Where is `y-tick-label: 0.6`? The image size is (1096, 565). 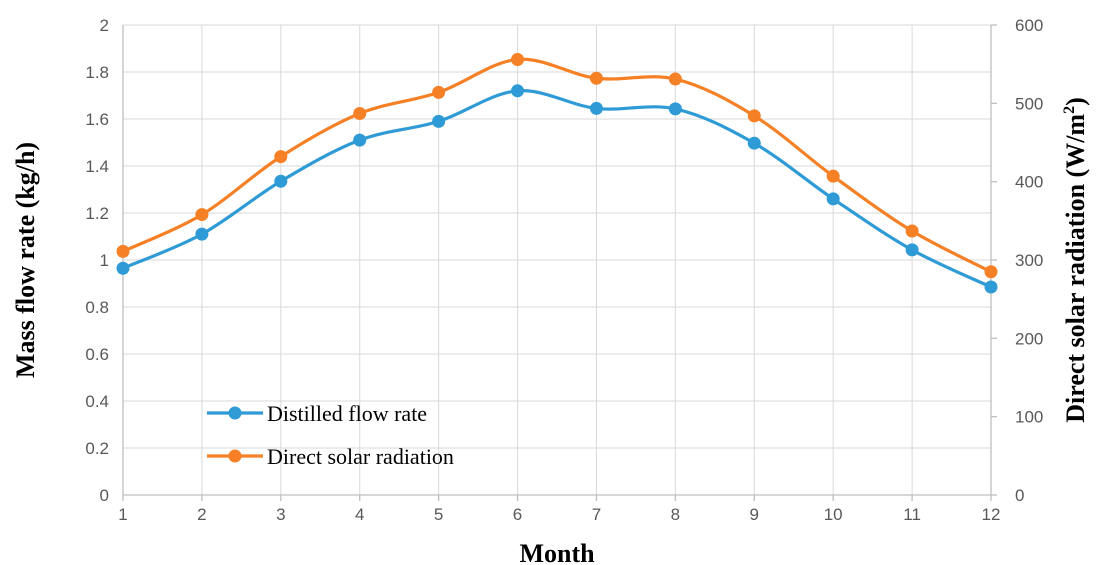 y-tick-label: 0.6 is located at coordinates (97, 354).